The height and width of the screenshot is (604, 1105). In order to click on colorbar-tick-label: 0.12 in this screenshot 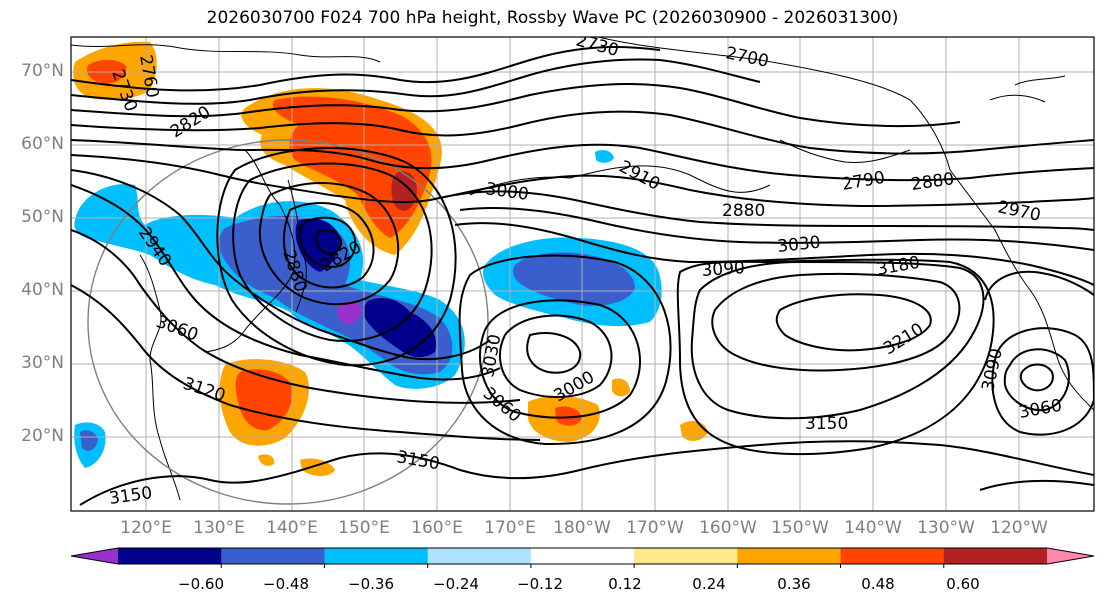, I will do `click(625, 584)`.